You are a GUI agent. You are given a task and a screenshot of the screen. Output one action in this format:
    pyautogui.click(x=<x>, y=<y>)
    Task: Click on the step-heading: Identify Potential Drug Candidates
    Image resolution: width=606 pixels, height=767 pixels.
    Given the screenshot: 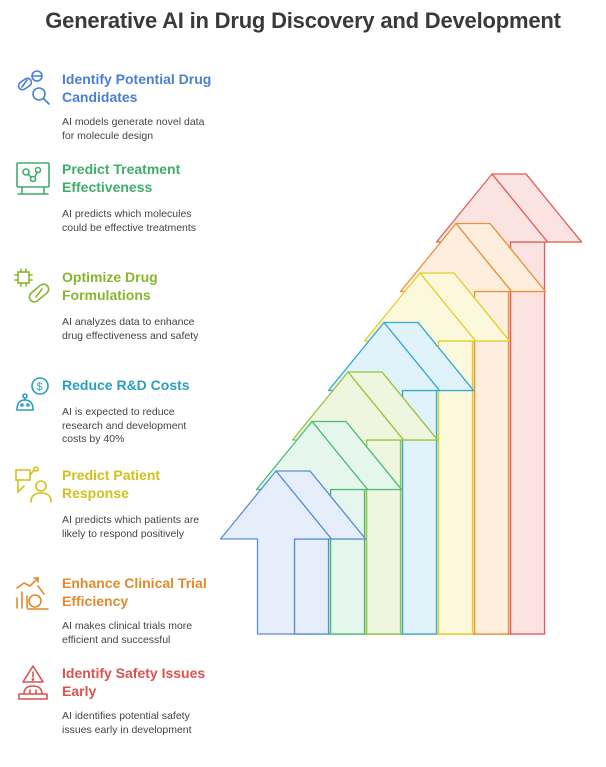 What is the action you would take?
    pyautogui.click(x=137, y=88)
    